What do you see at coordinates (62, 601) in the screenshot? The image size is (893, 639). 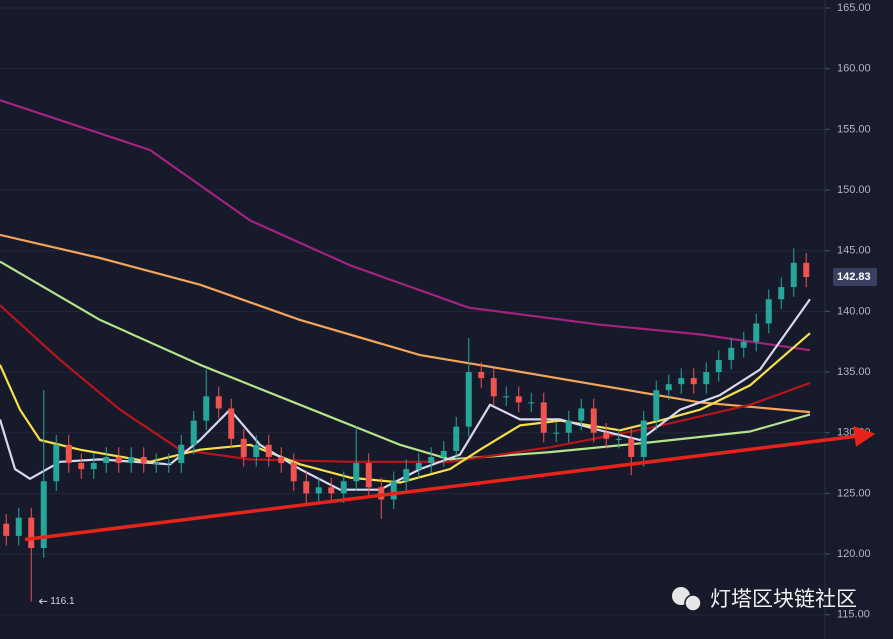 I see `low-annotation: 116.1` at bounding box center [62, 601].